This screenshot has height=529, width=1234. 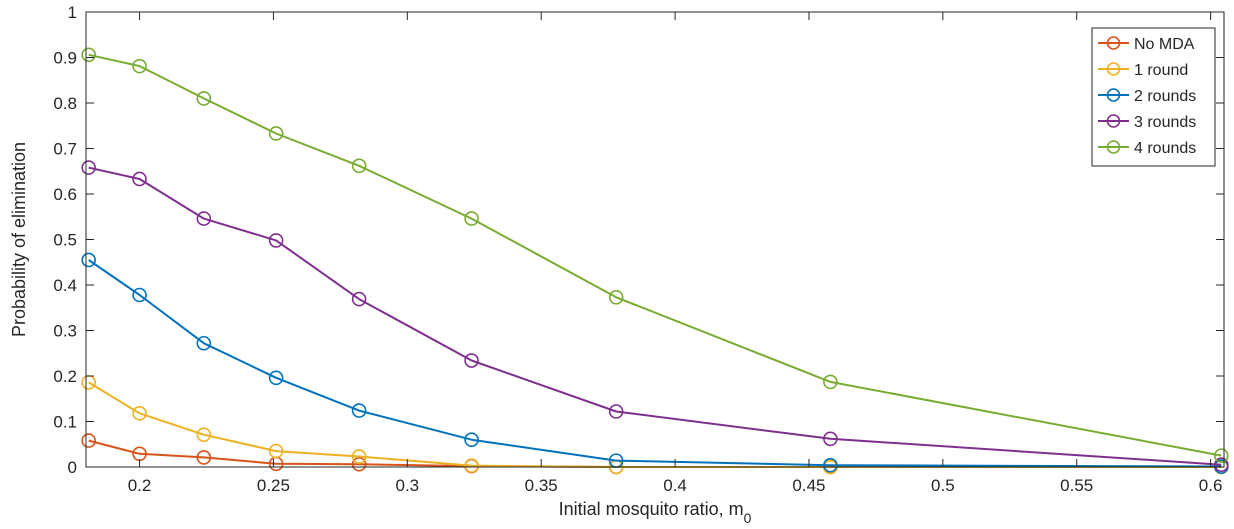 What do you see at coordinates (675, 485) in the screenshot?
I see `x-tick-label: 0.4` at bounding box center [675, 485].